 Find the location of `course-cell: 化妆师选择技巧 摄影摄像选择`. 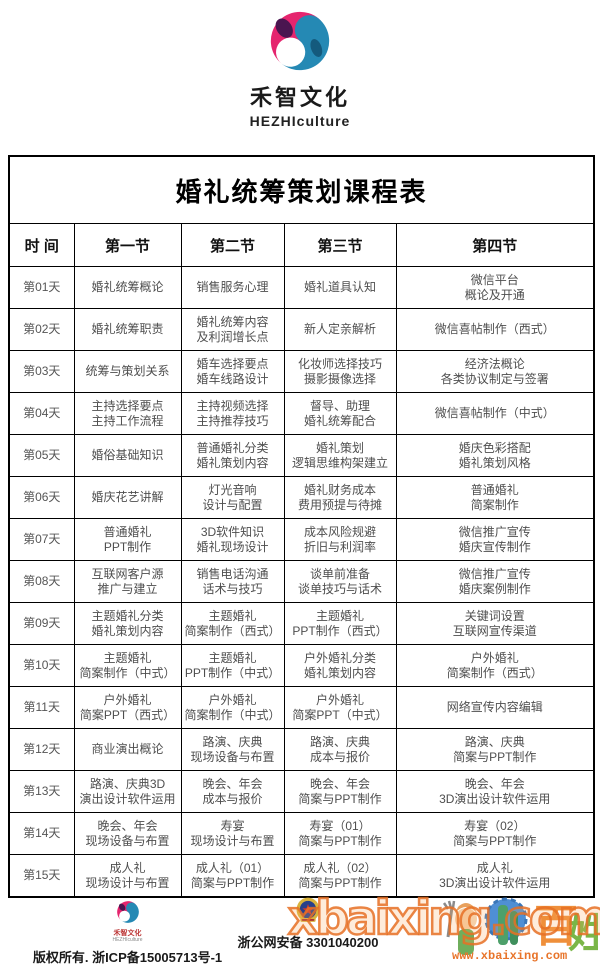

course-cell: 化妆师选择技巧 摄影摄像选择 is located at coordinates (340, 371).